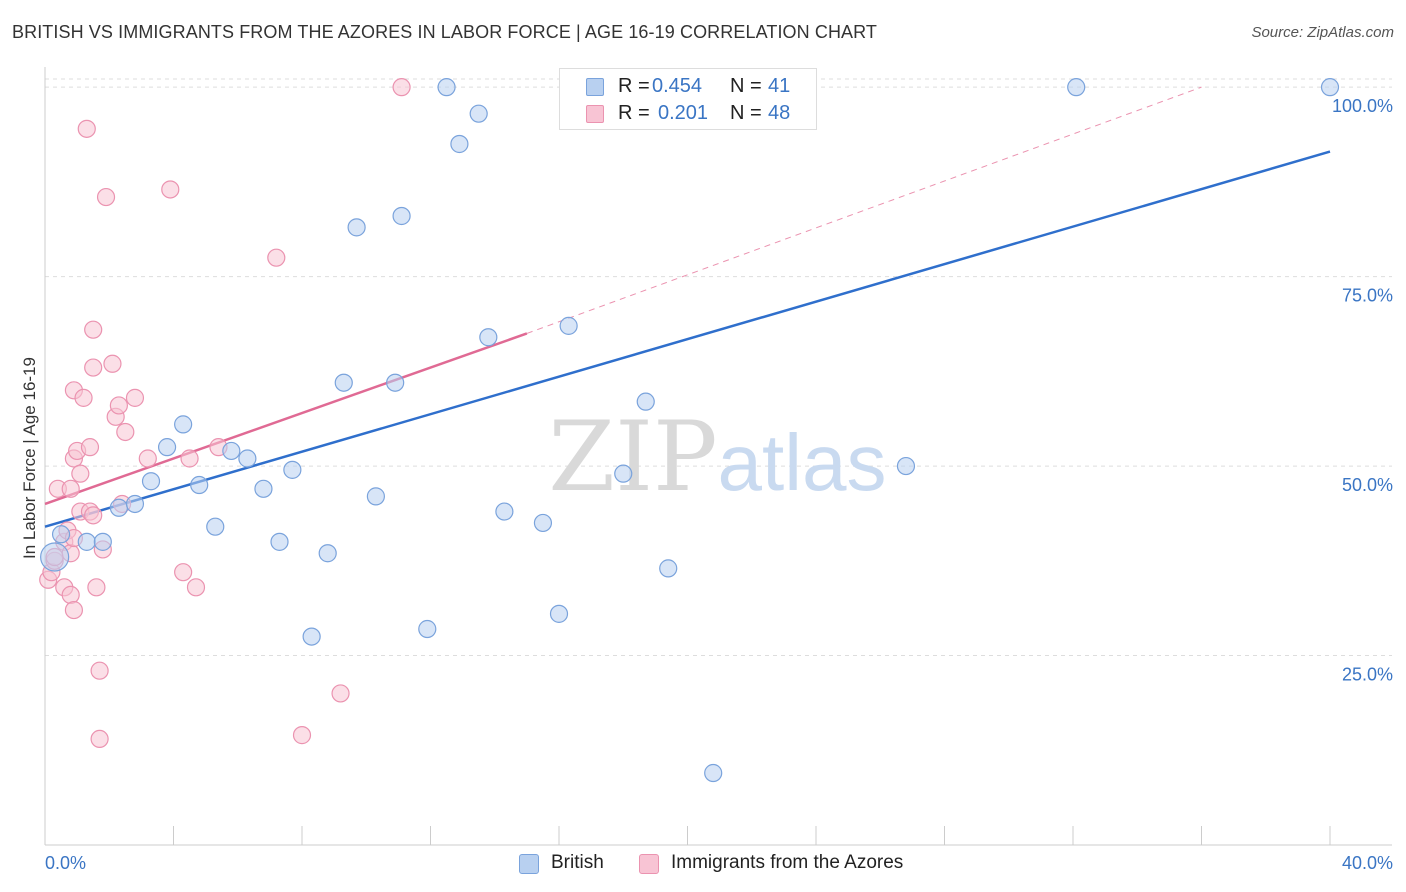  What do you see at coordinates (688, 99) in the screenshot?
I see `correlation-legend: R = 0.454 N = 41 R = 0.201 N = 48` at bounding box center [688, 99].